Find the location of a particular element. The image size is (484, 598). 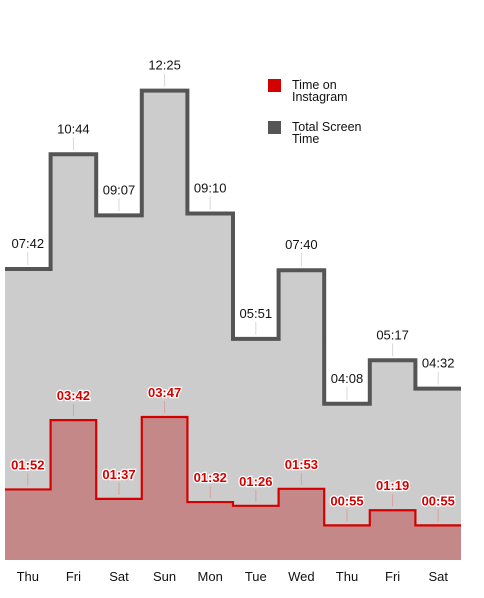

data-label: 07:40 is located at coordinates (301, 244).